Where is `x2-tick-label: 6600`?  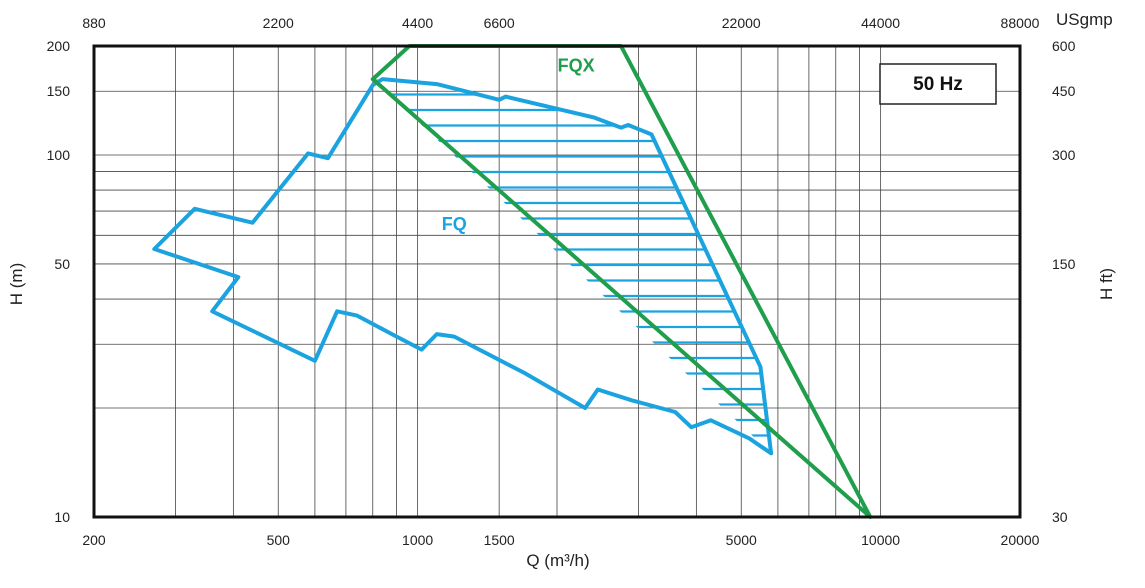 x2-tick-label: 6600 is located at coordinates (499, 23).